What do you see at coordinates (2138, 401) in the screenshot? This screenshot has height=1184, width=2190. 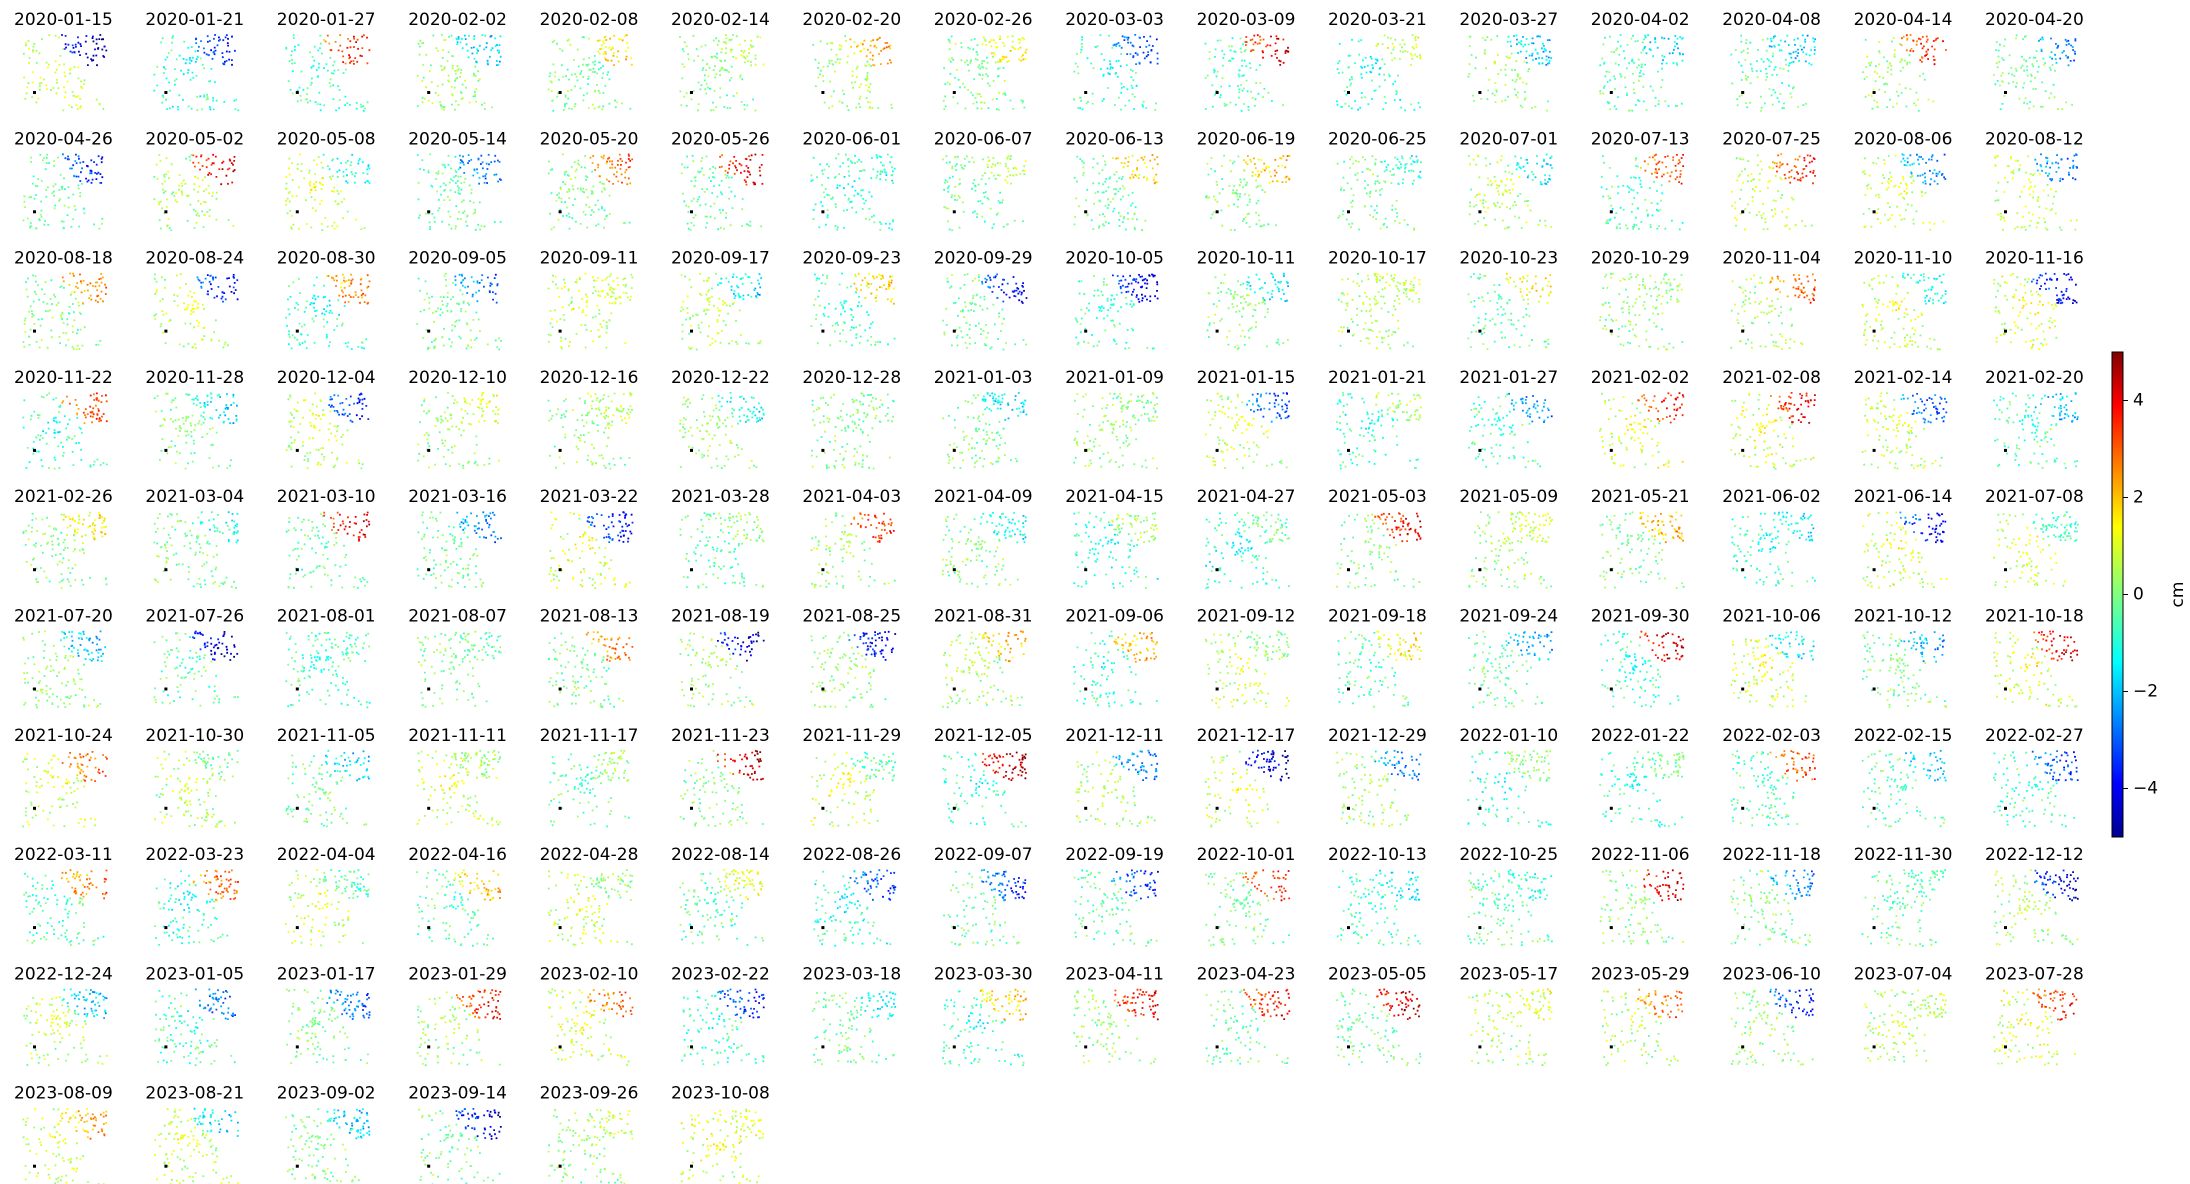 I see `colorbar-tick-label: 4` at bounding box center [2138, 401].